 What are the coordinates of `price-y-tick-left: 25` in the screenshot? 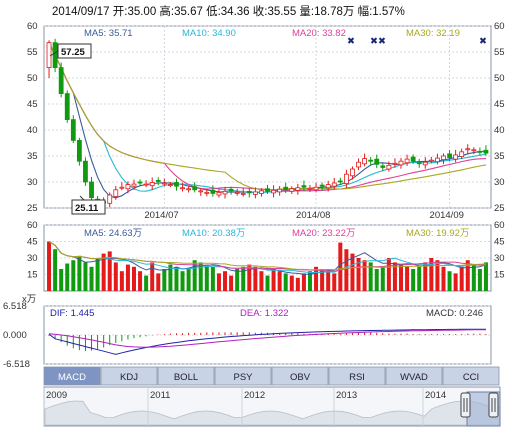 It's located at (32, 208).